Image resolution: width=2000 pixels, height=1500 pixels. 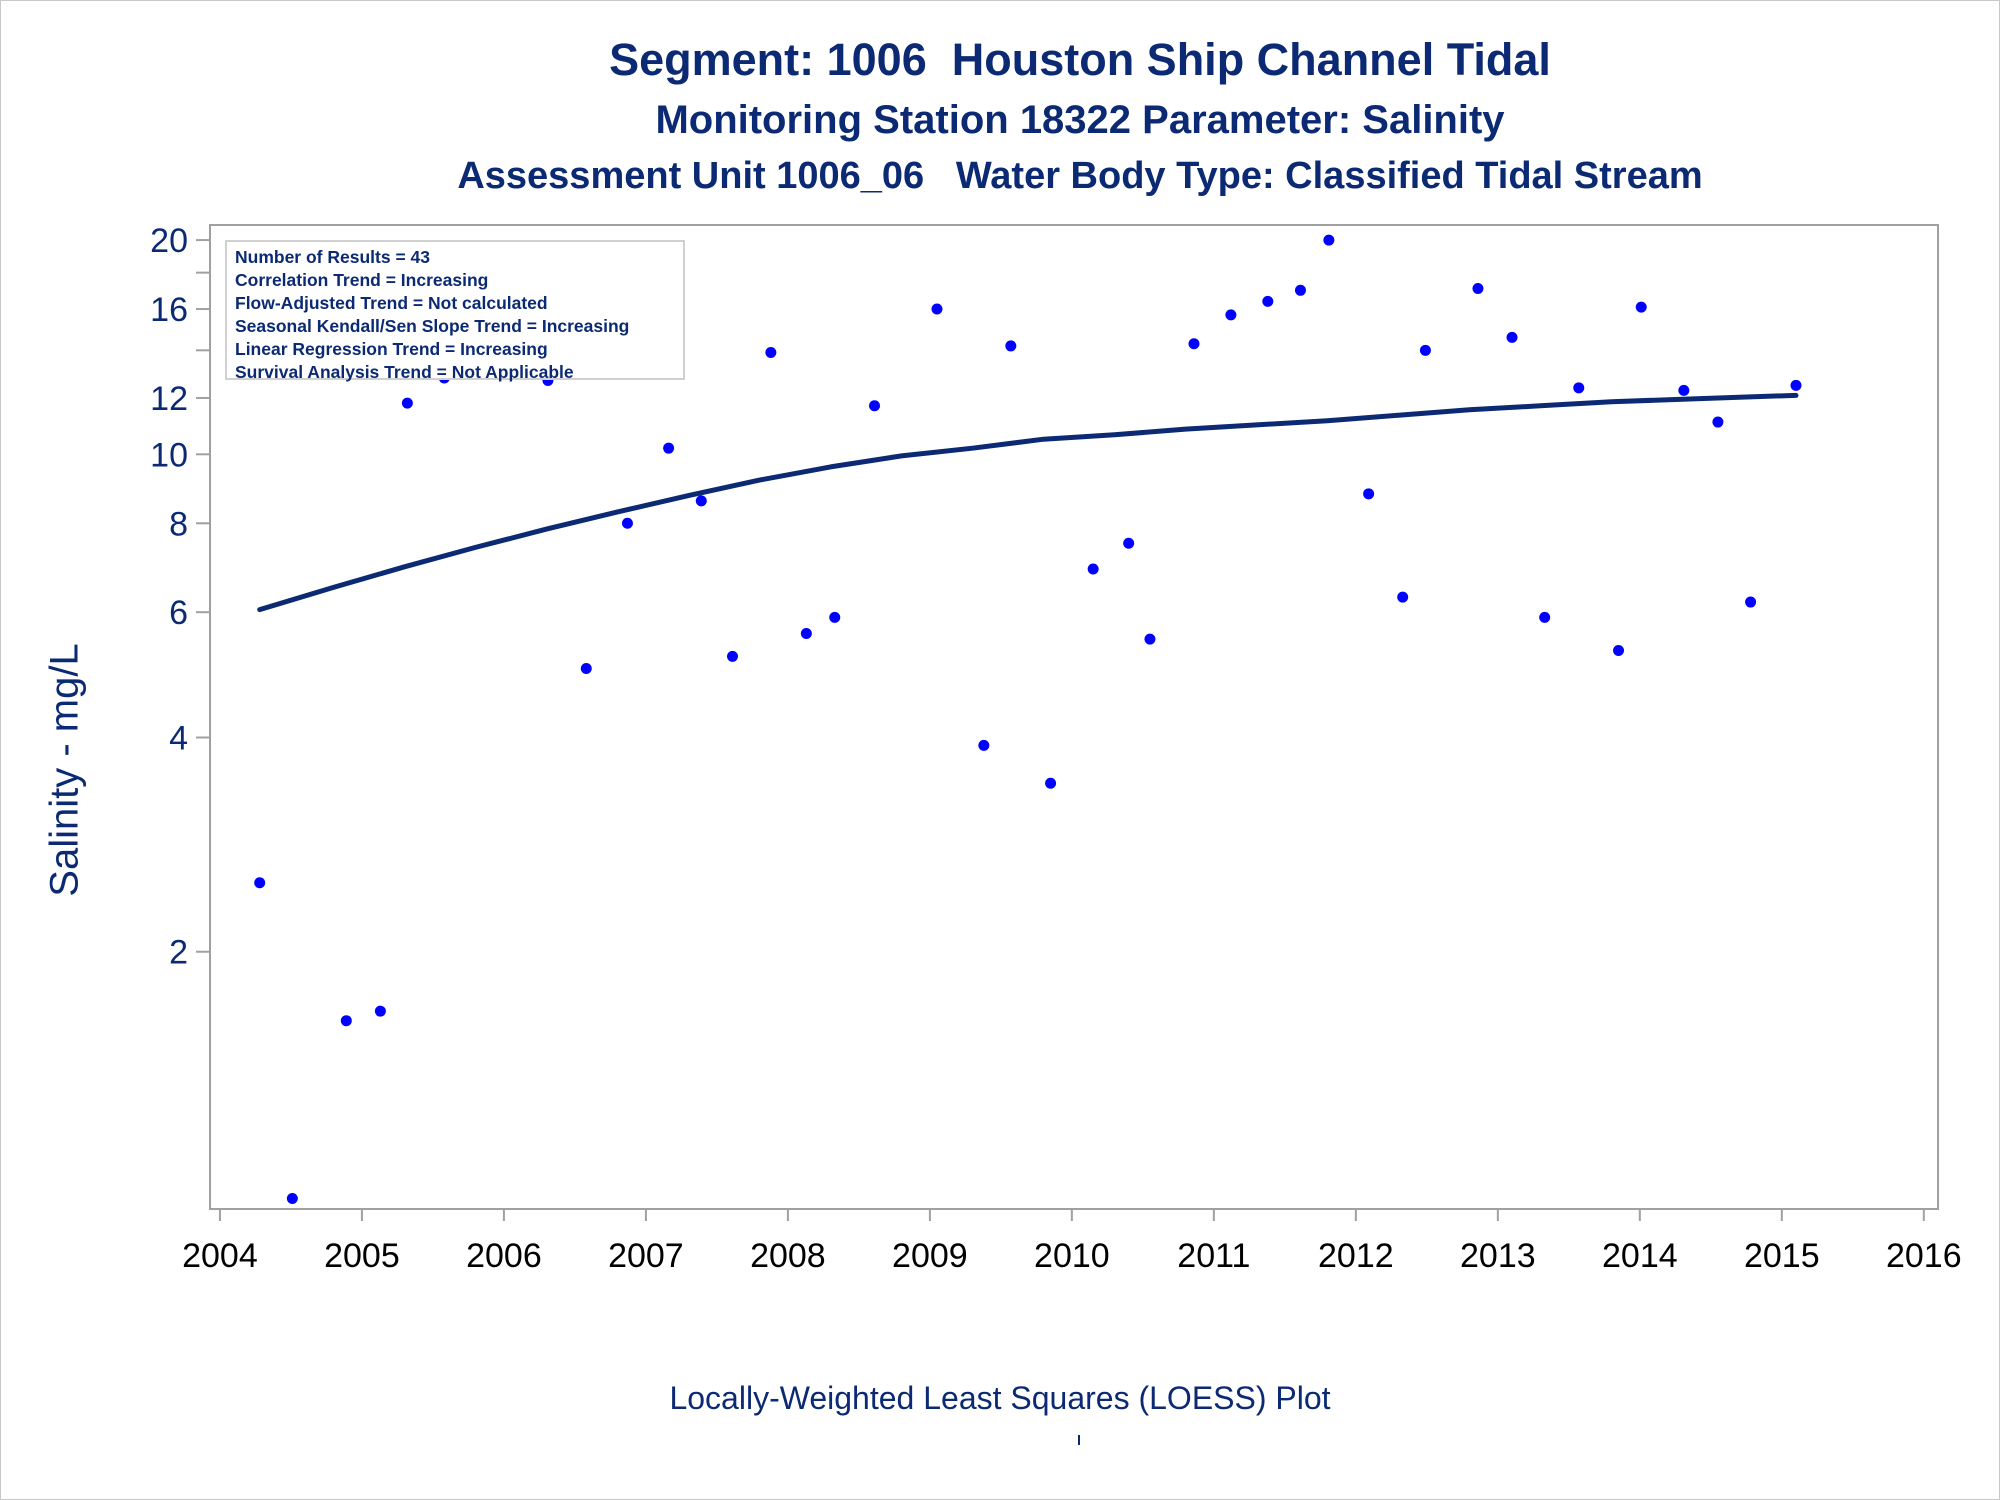 I want to click on x-tick-label: 2005, so click(x=362, y=1256).